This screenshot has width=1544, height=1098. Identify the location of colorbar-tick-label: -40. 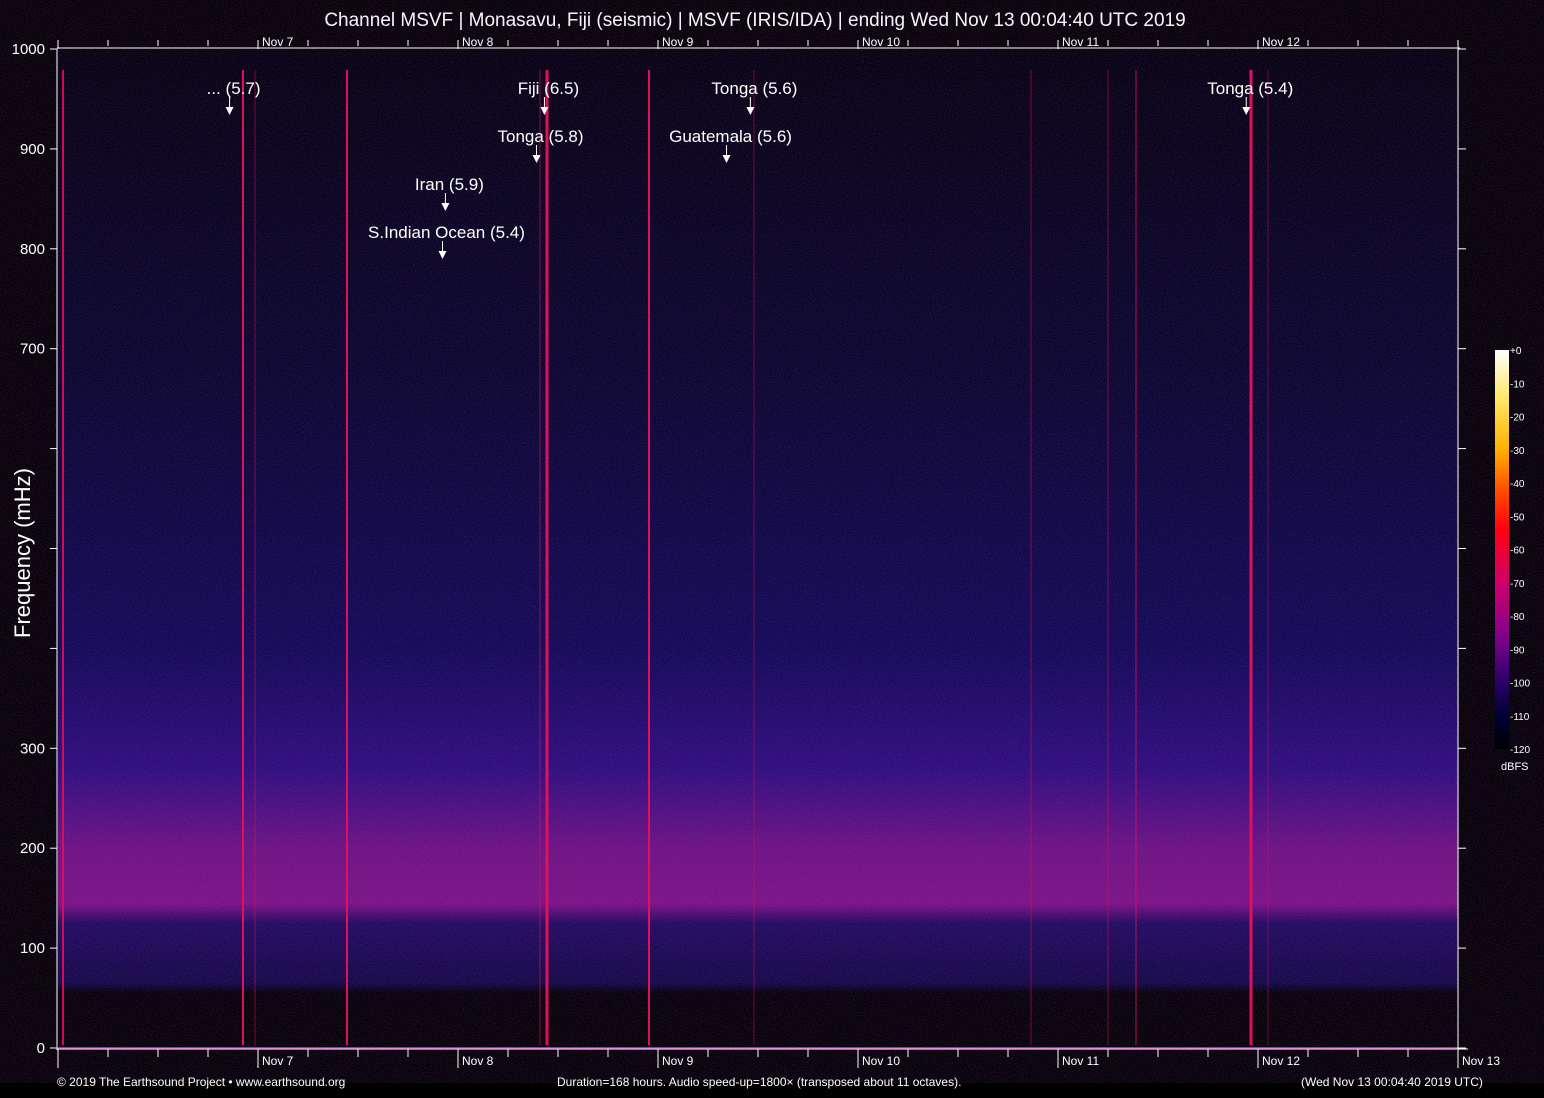
(1517, 484).